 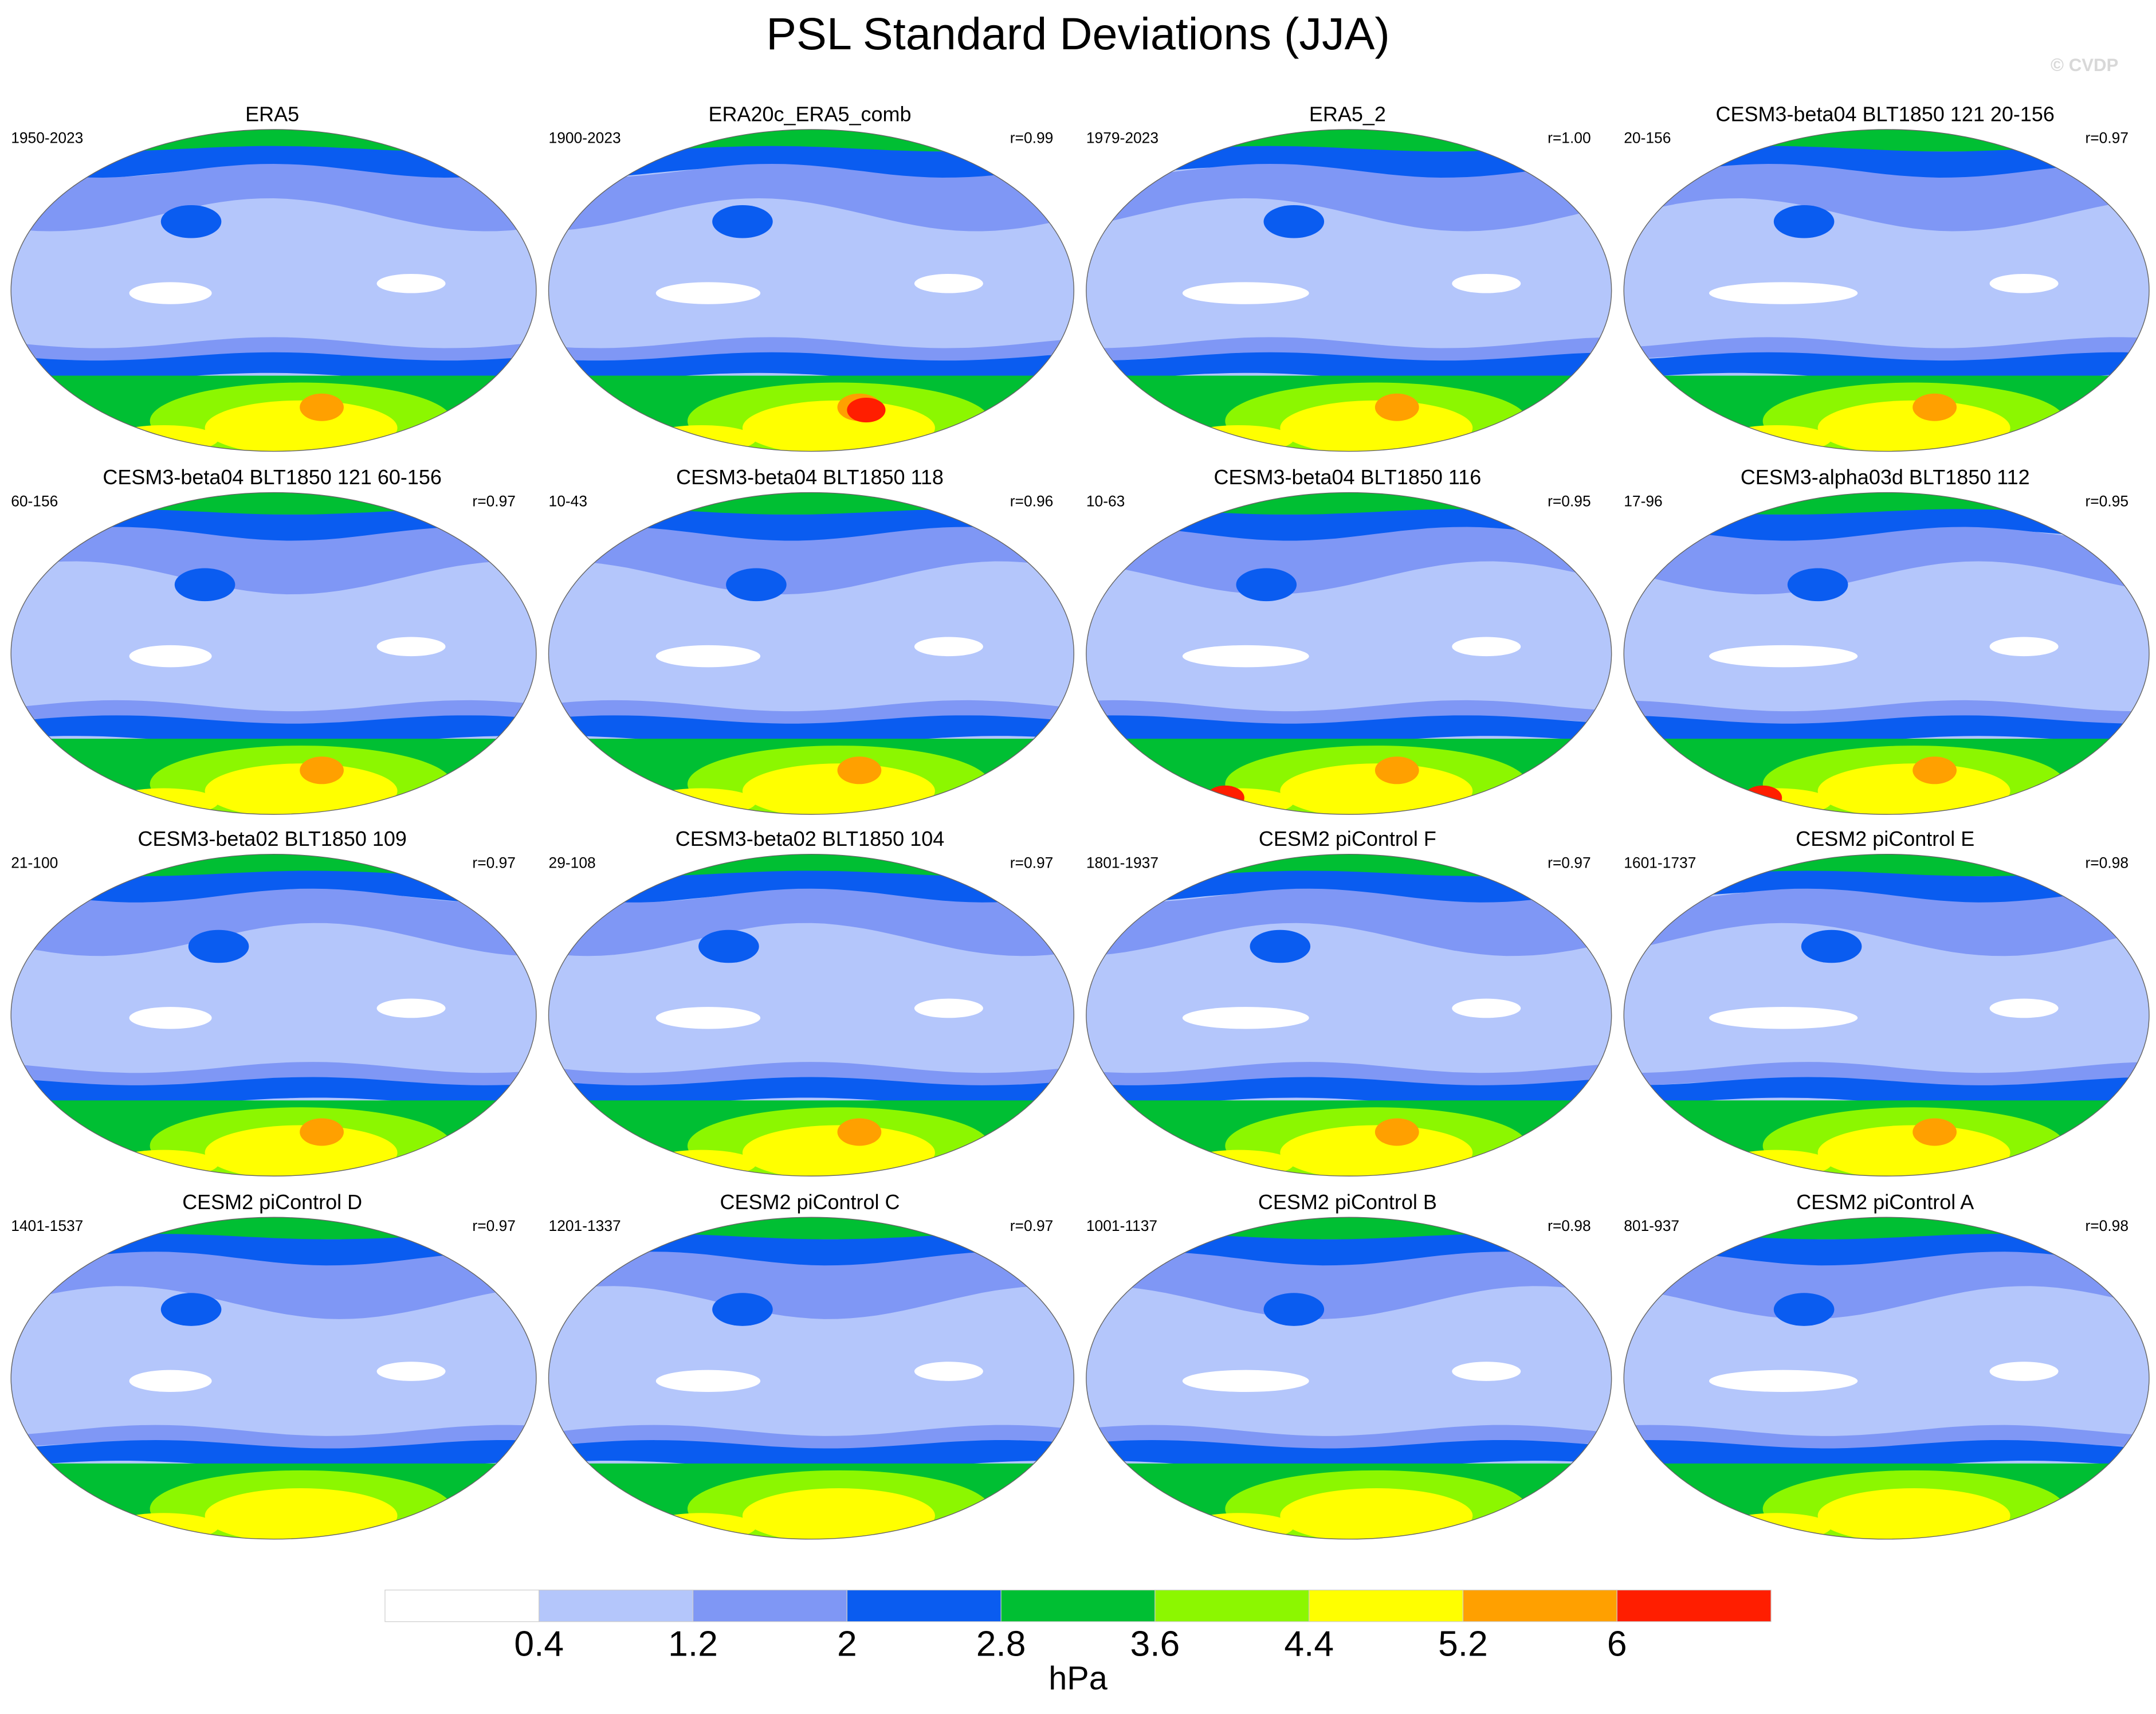 I want to click on panel-title: CESM2 piControl C, so click(x=810, y=1202).